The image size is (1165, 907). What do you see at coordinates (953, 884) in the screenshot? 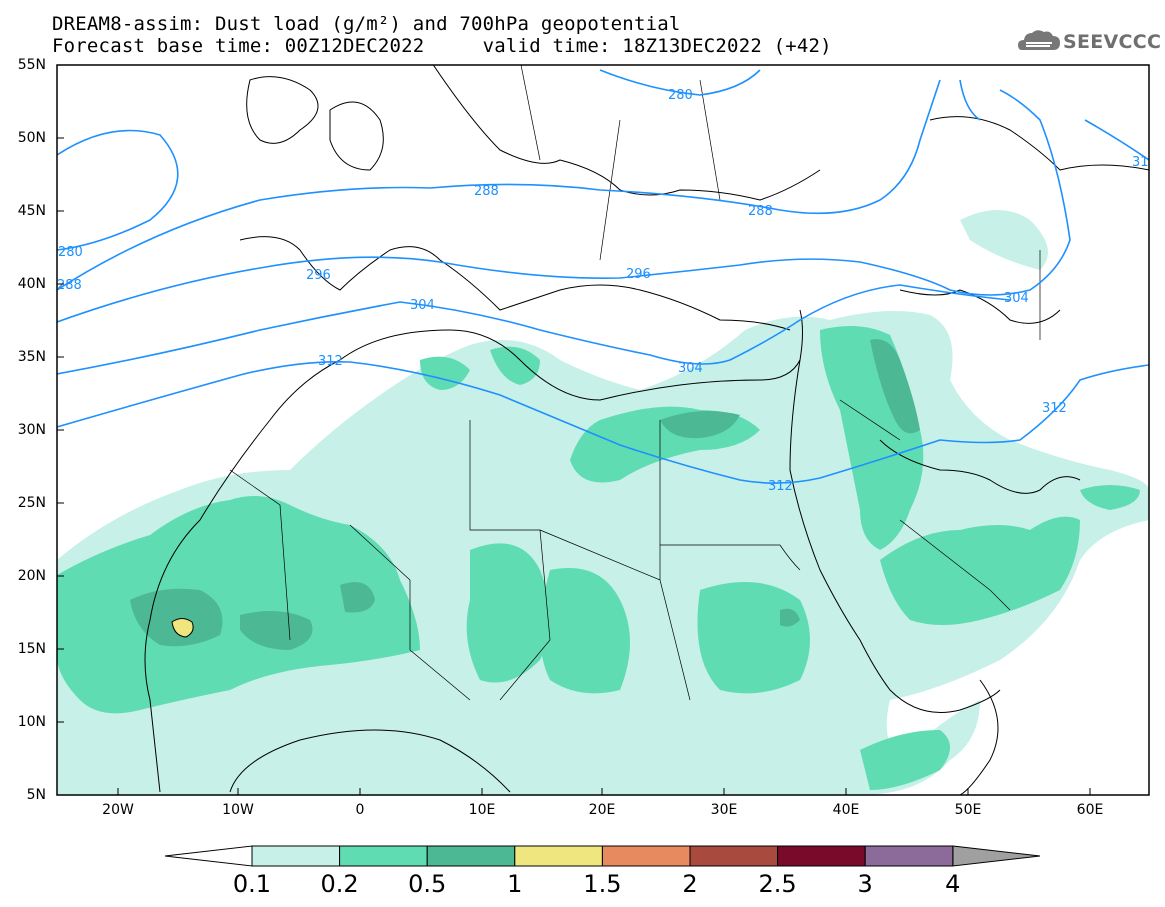
I see `colorbar-label: 4` at bounding box center [953, 884].